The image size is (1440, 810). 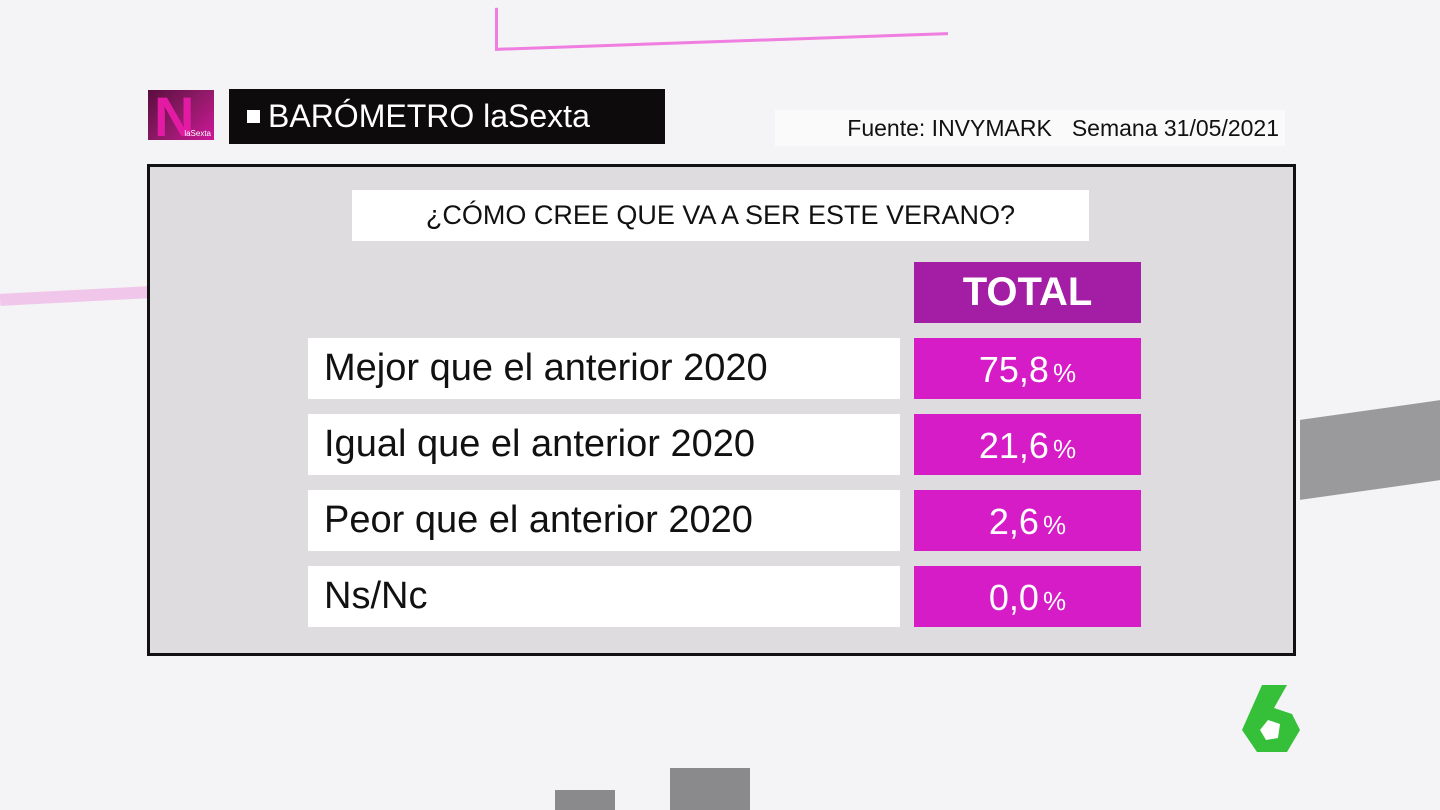 I want to click on title-box: BARÓMETRO laSexta, so click(x=447, y=116).